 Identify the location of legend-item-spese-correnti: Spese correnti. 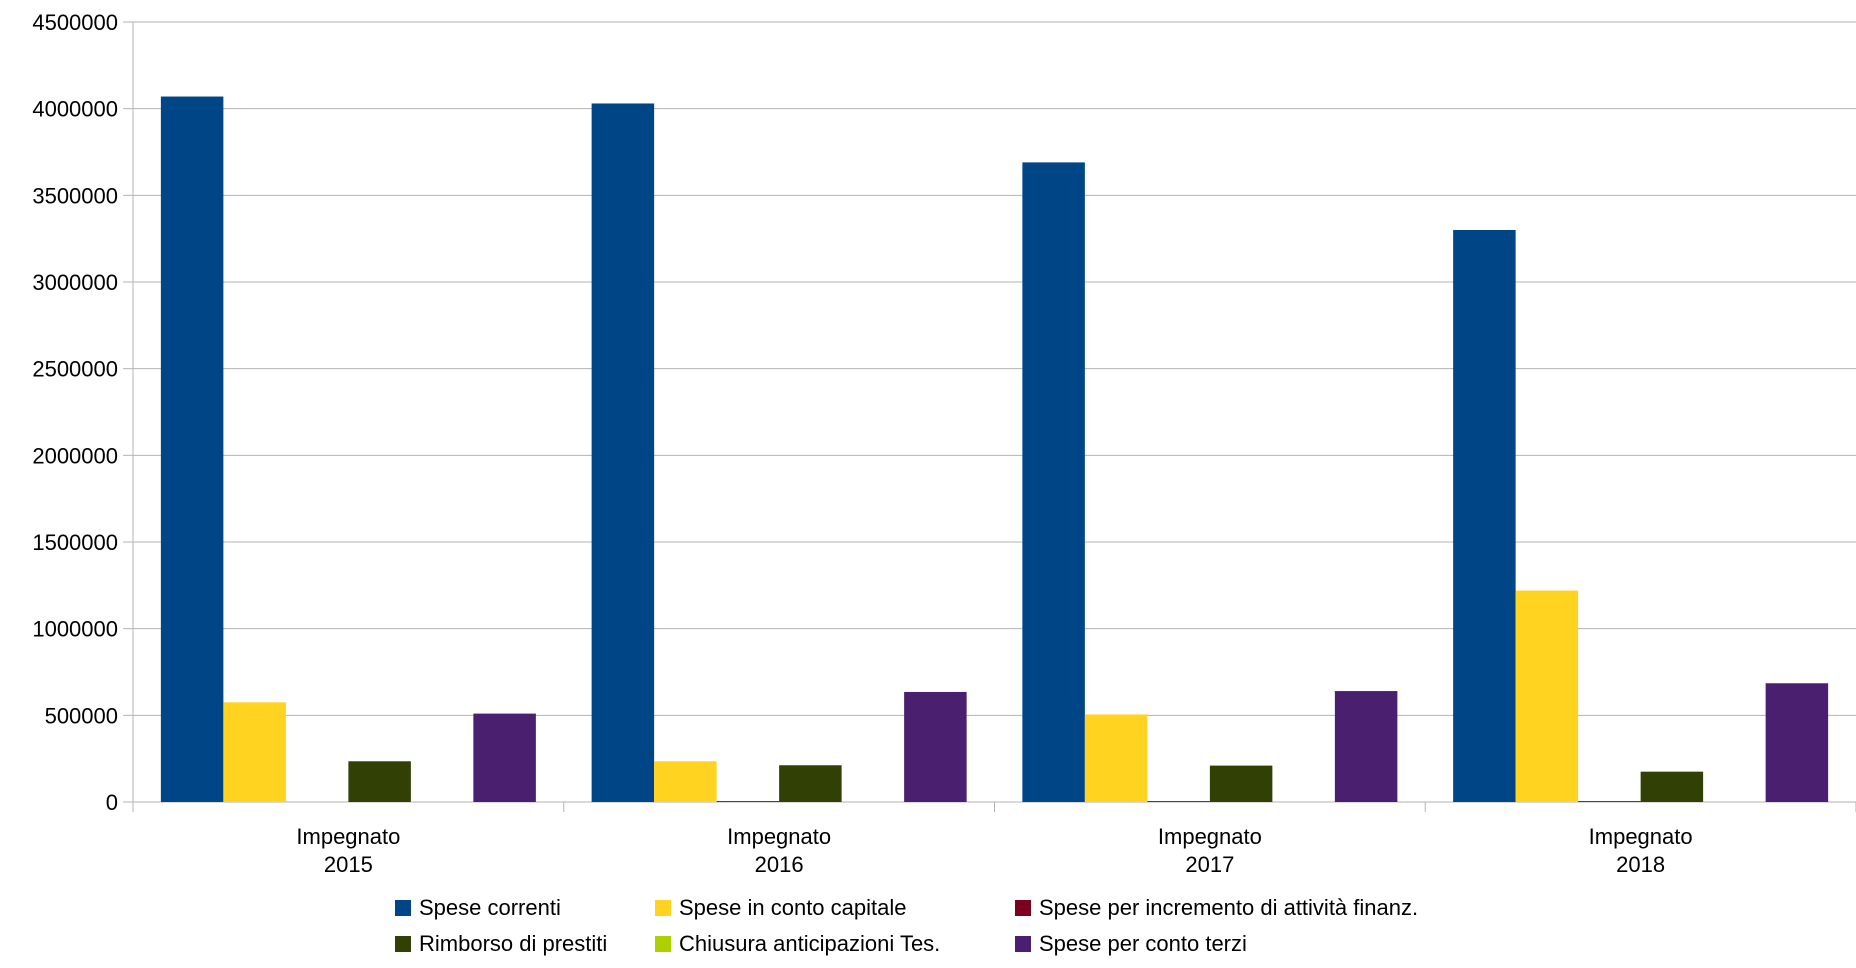
(525, 908).